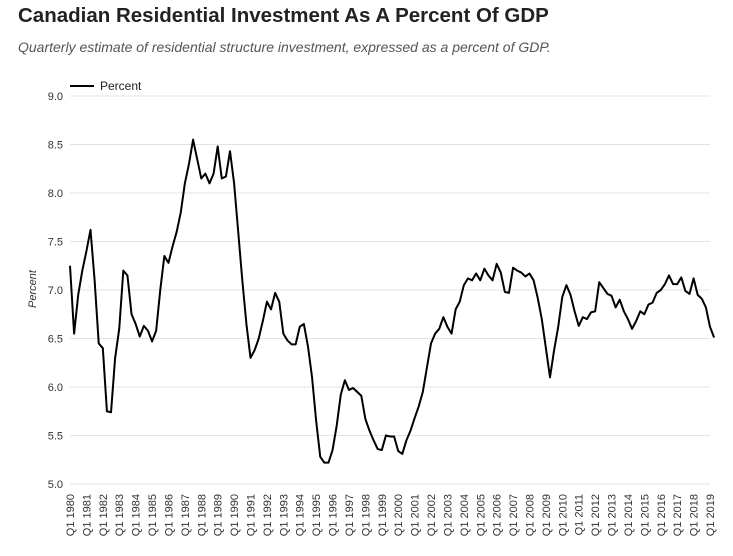  What do you see at coordinates (317, 515) in the screenshot?
I see `x-tick-label: Q1 1995` at bounding box center [317, 515].